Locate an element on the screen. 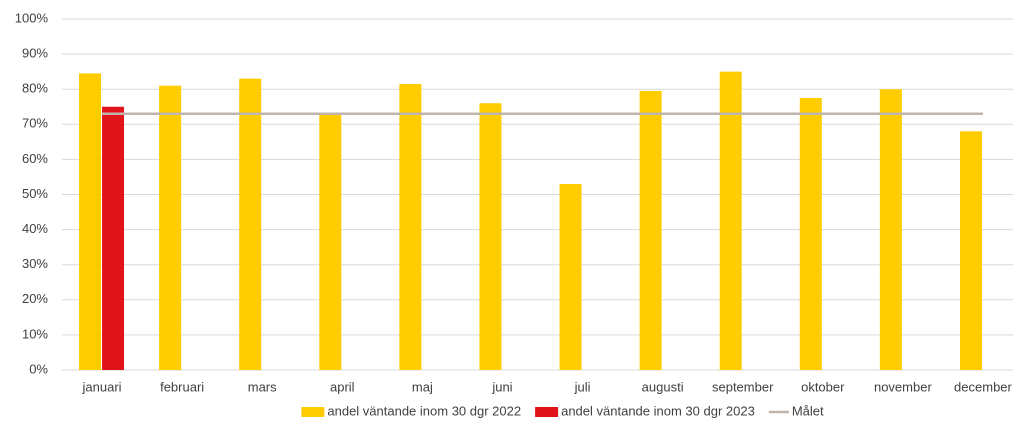 The height and width of the screenshot is (424, 1023). y-tick-label: 50% is located at coordinates (35, 193).